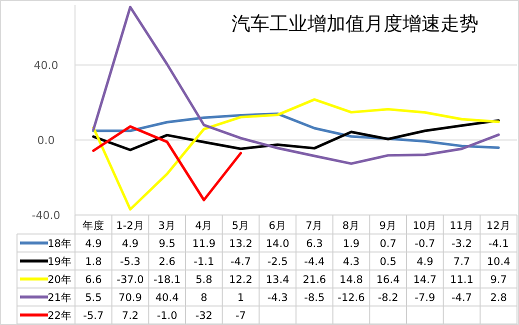 Image resolution: width=519 pixels, height=325 pixels. Describe the element at coordinates (498, 280) in the screenshot. I see `data-label: 9.7` at that location.